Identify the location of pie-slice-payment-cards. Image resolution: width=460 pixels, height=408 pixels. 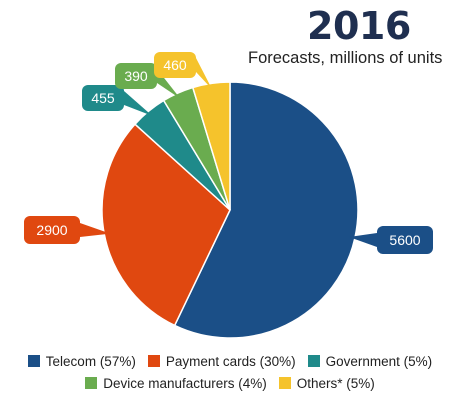
(166, 225).